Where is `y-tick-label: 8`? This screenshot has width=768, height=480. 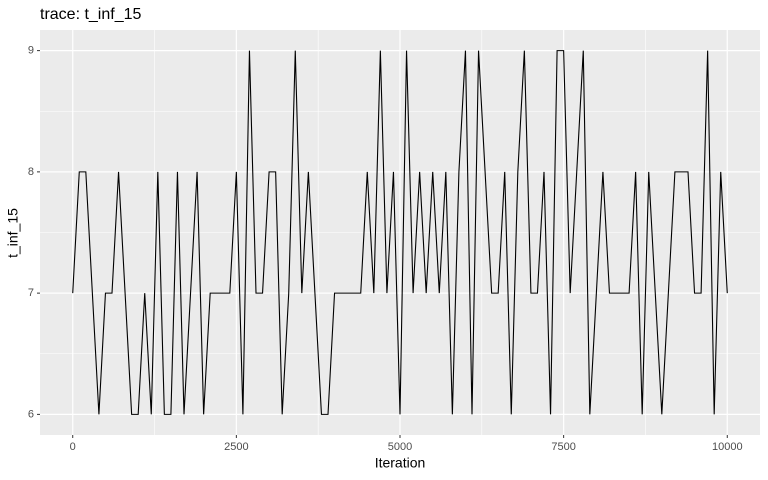
y-tick-label: 8 is located at coordinates (31, 172).